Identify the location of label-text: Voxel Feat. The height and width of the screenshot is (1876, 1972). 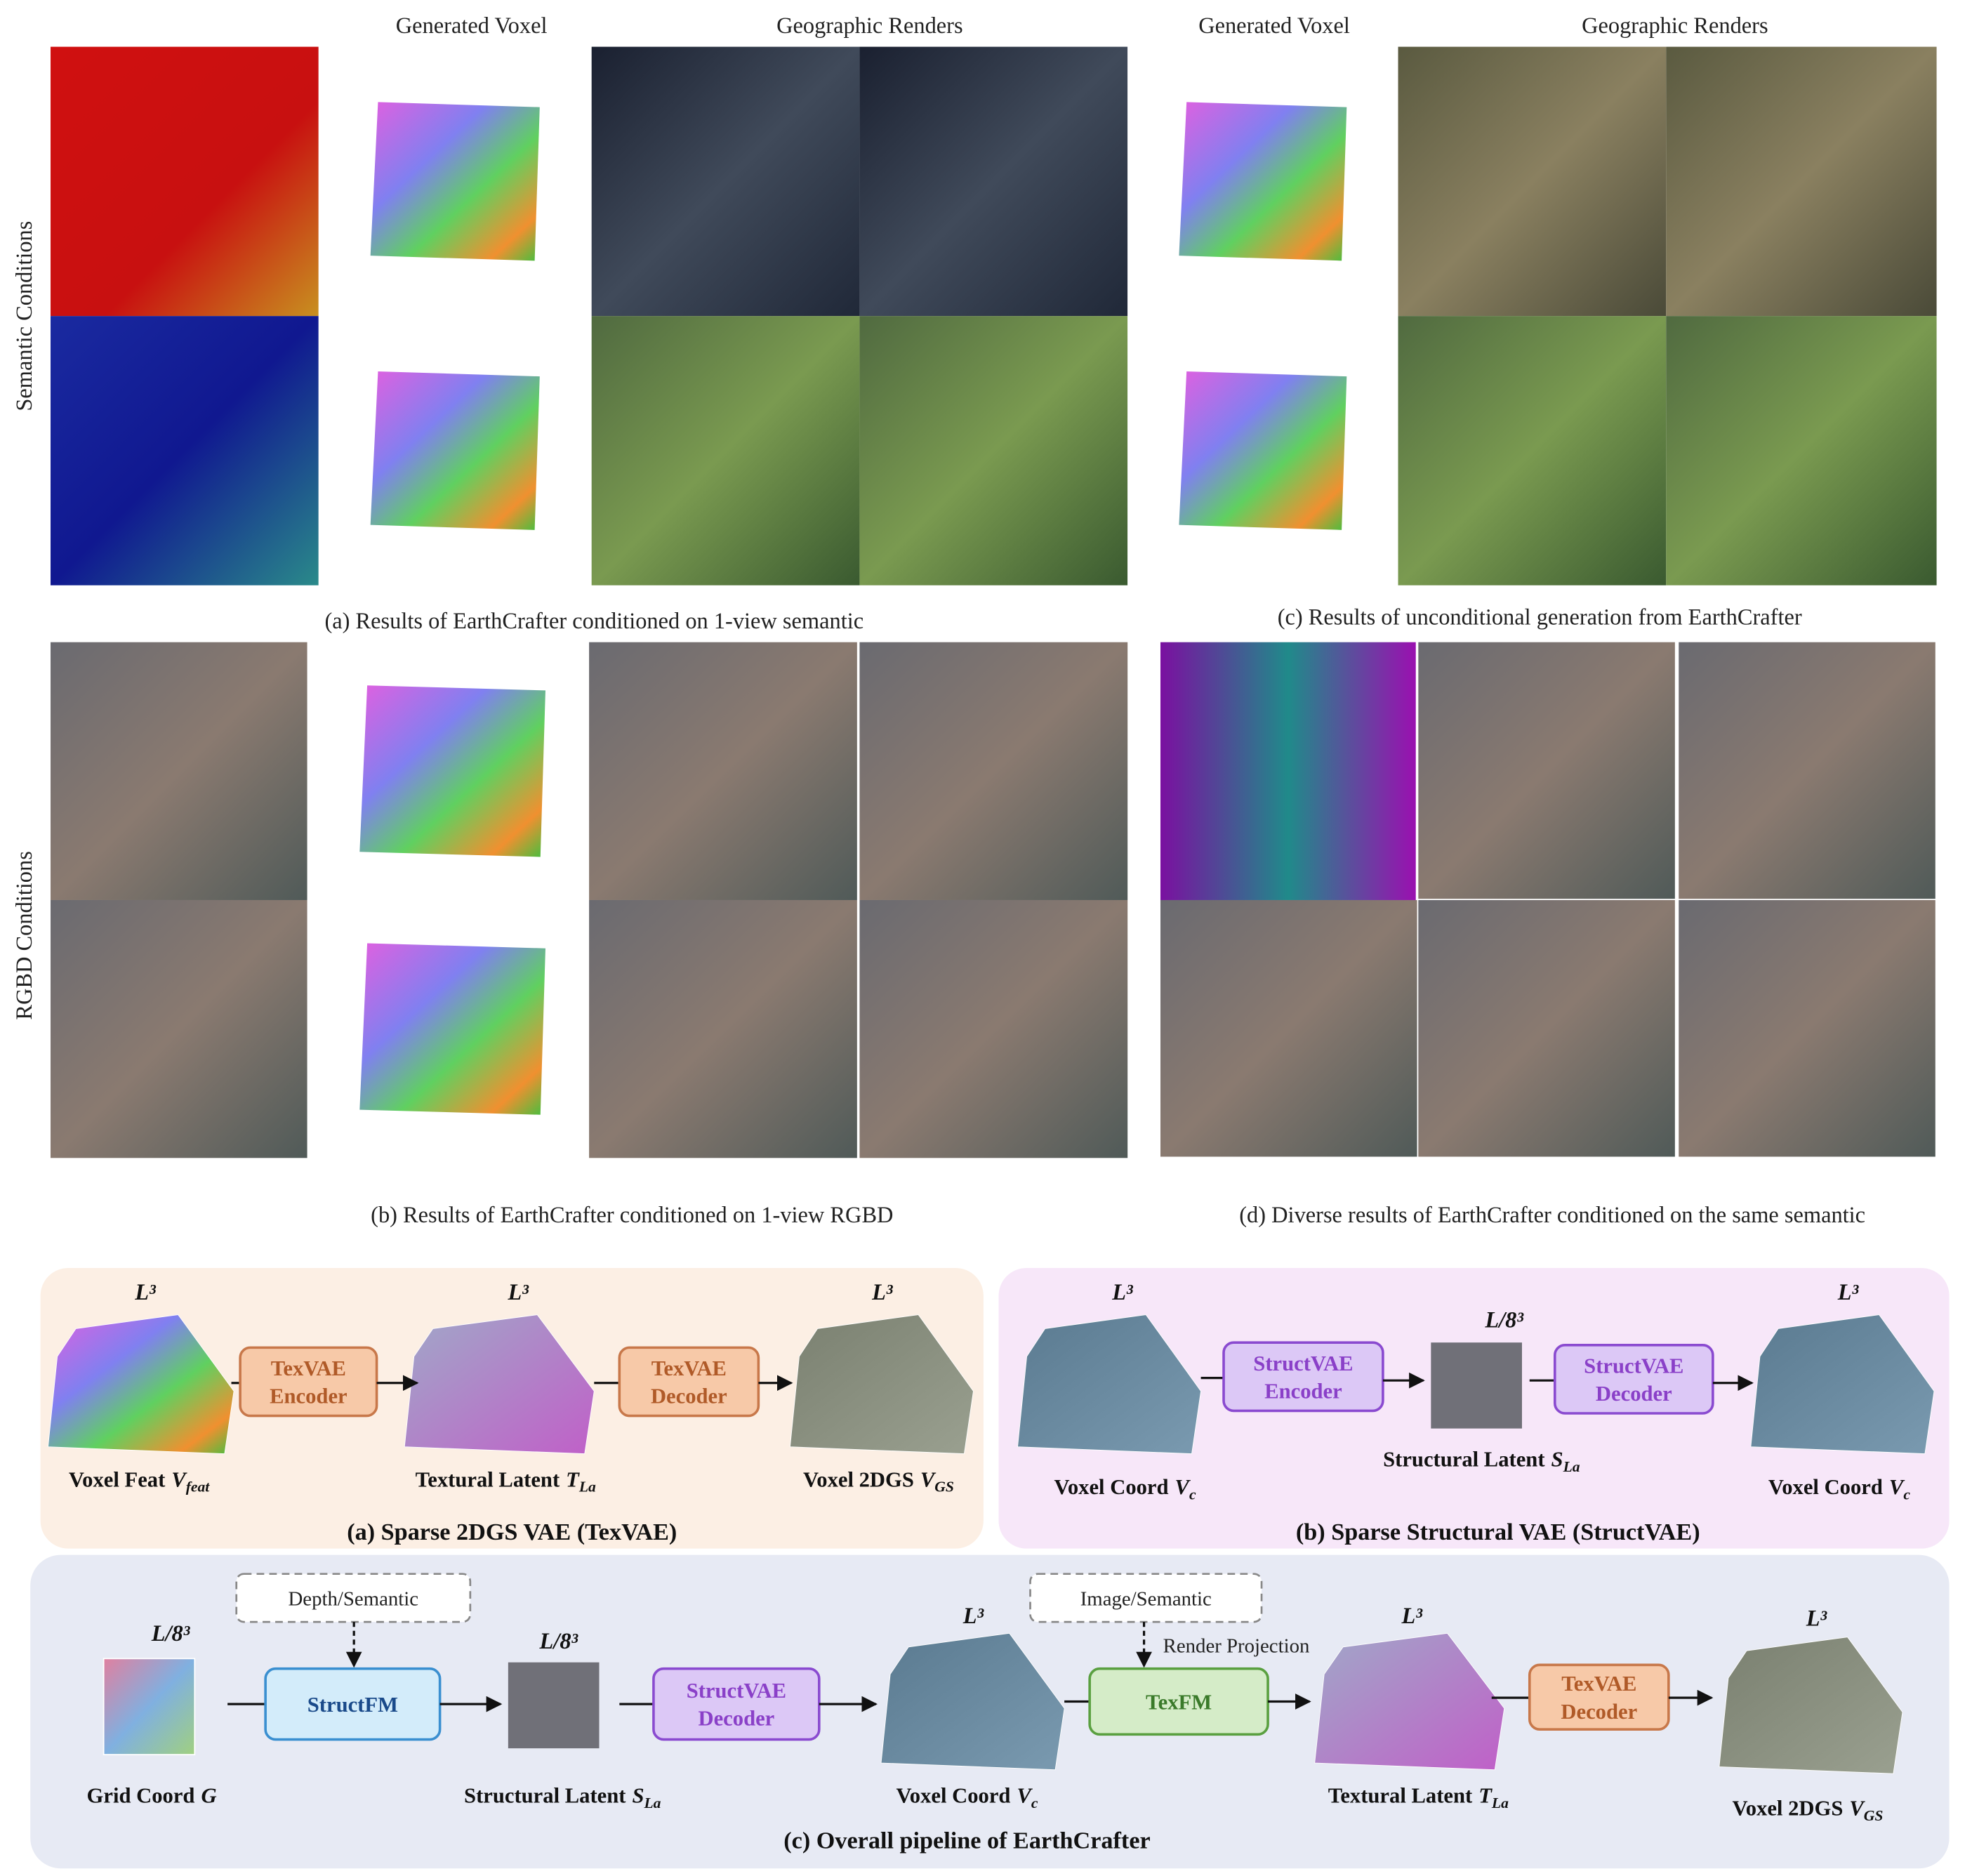
(117, 1479).